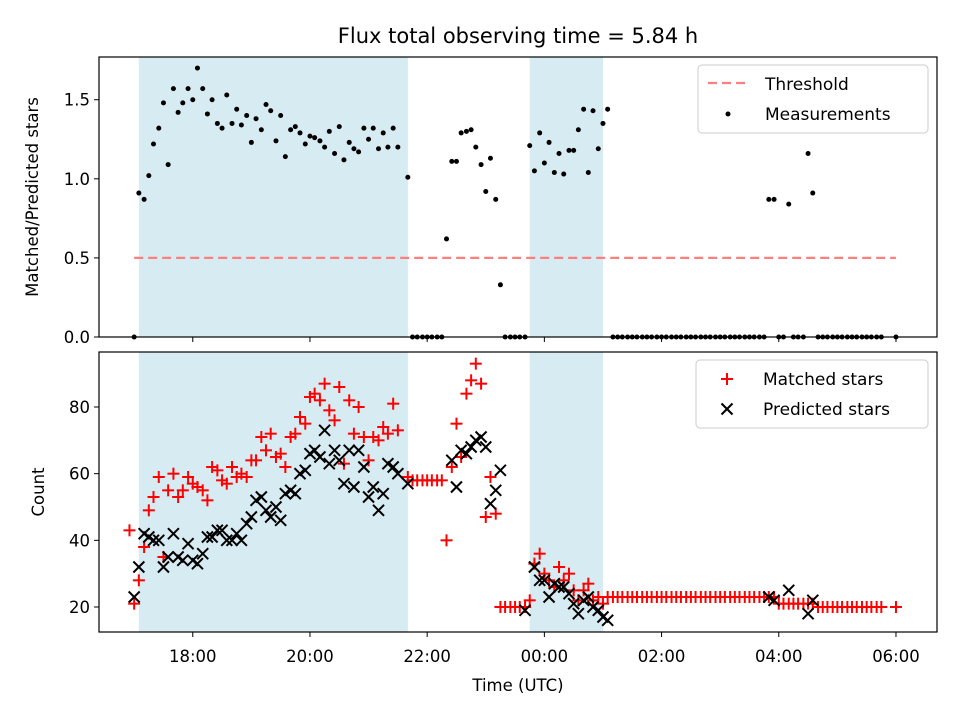 The width and height of the screenshot is (960, 720). Describe the element at coordinates (545, 656) in the screenshot. I see `bottom-xtick-label-3: 00:00` at that location.